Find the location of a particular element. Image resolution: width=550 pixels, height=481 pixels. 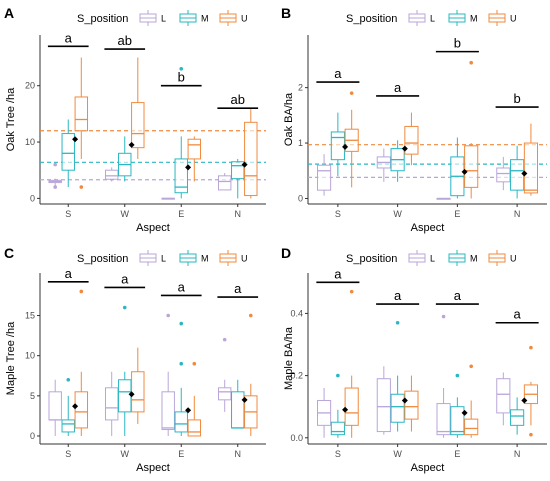

y-tick-label: 0.2 is located at coordinates (296, 376).